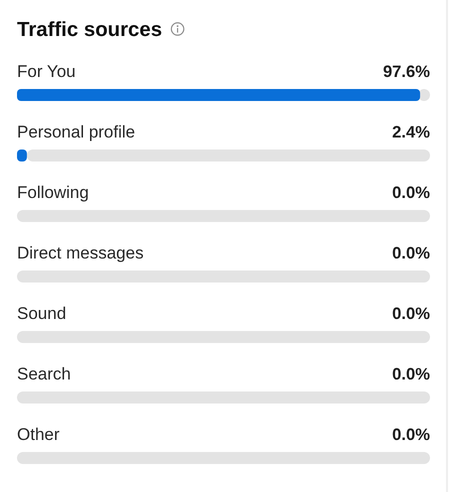  What do you see at coordinates (44, 374) in the screenshot?
I see `y-tick-label: Search` at bounding box center [44, 374].